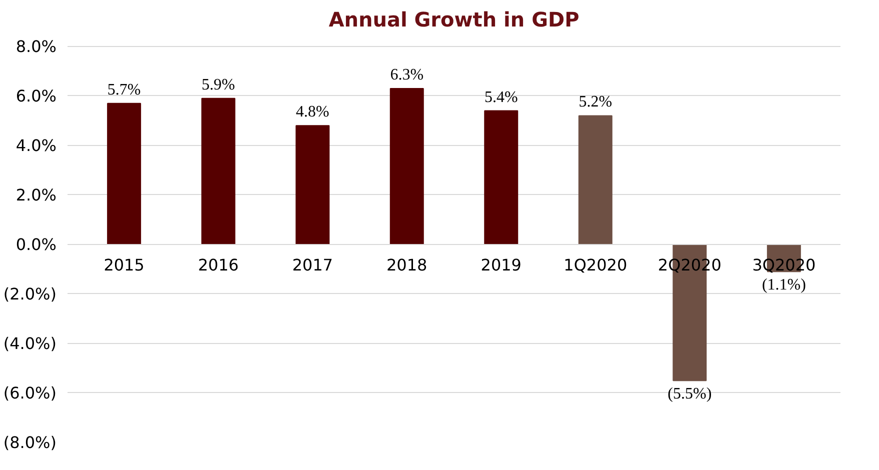 The width and height of the screenshot is (879, 470). I want to click on data-label: (1.1%), so click(784, 285).